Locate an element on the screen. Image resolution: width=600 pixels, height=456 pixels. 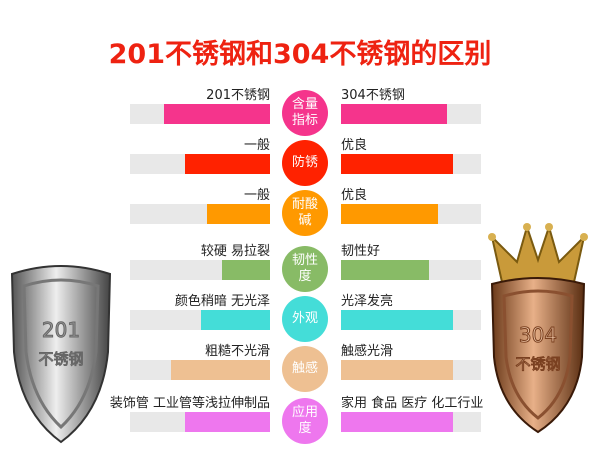
category-label: 韧性度 is located at coordinates (304, 268).